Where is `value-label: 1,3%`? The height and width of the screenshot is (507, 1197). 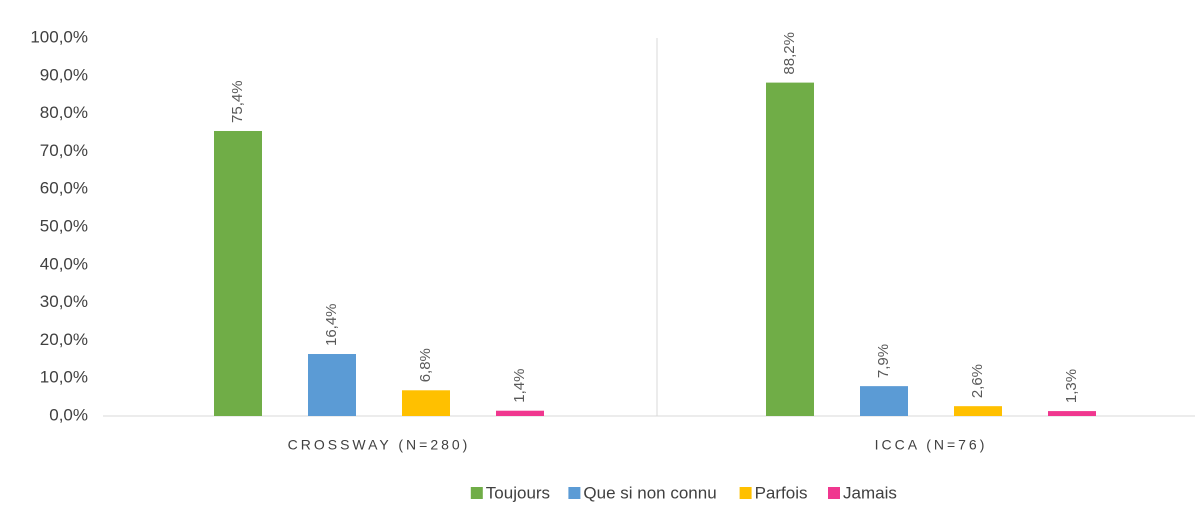 value-label: 1,3% is located at coordinates (1071, 386).